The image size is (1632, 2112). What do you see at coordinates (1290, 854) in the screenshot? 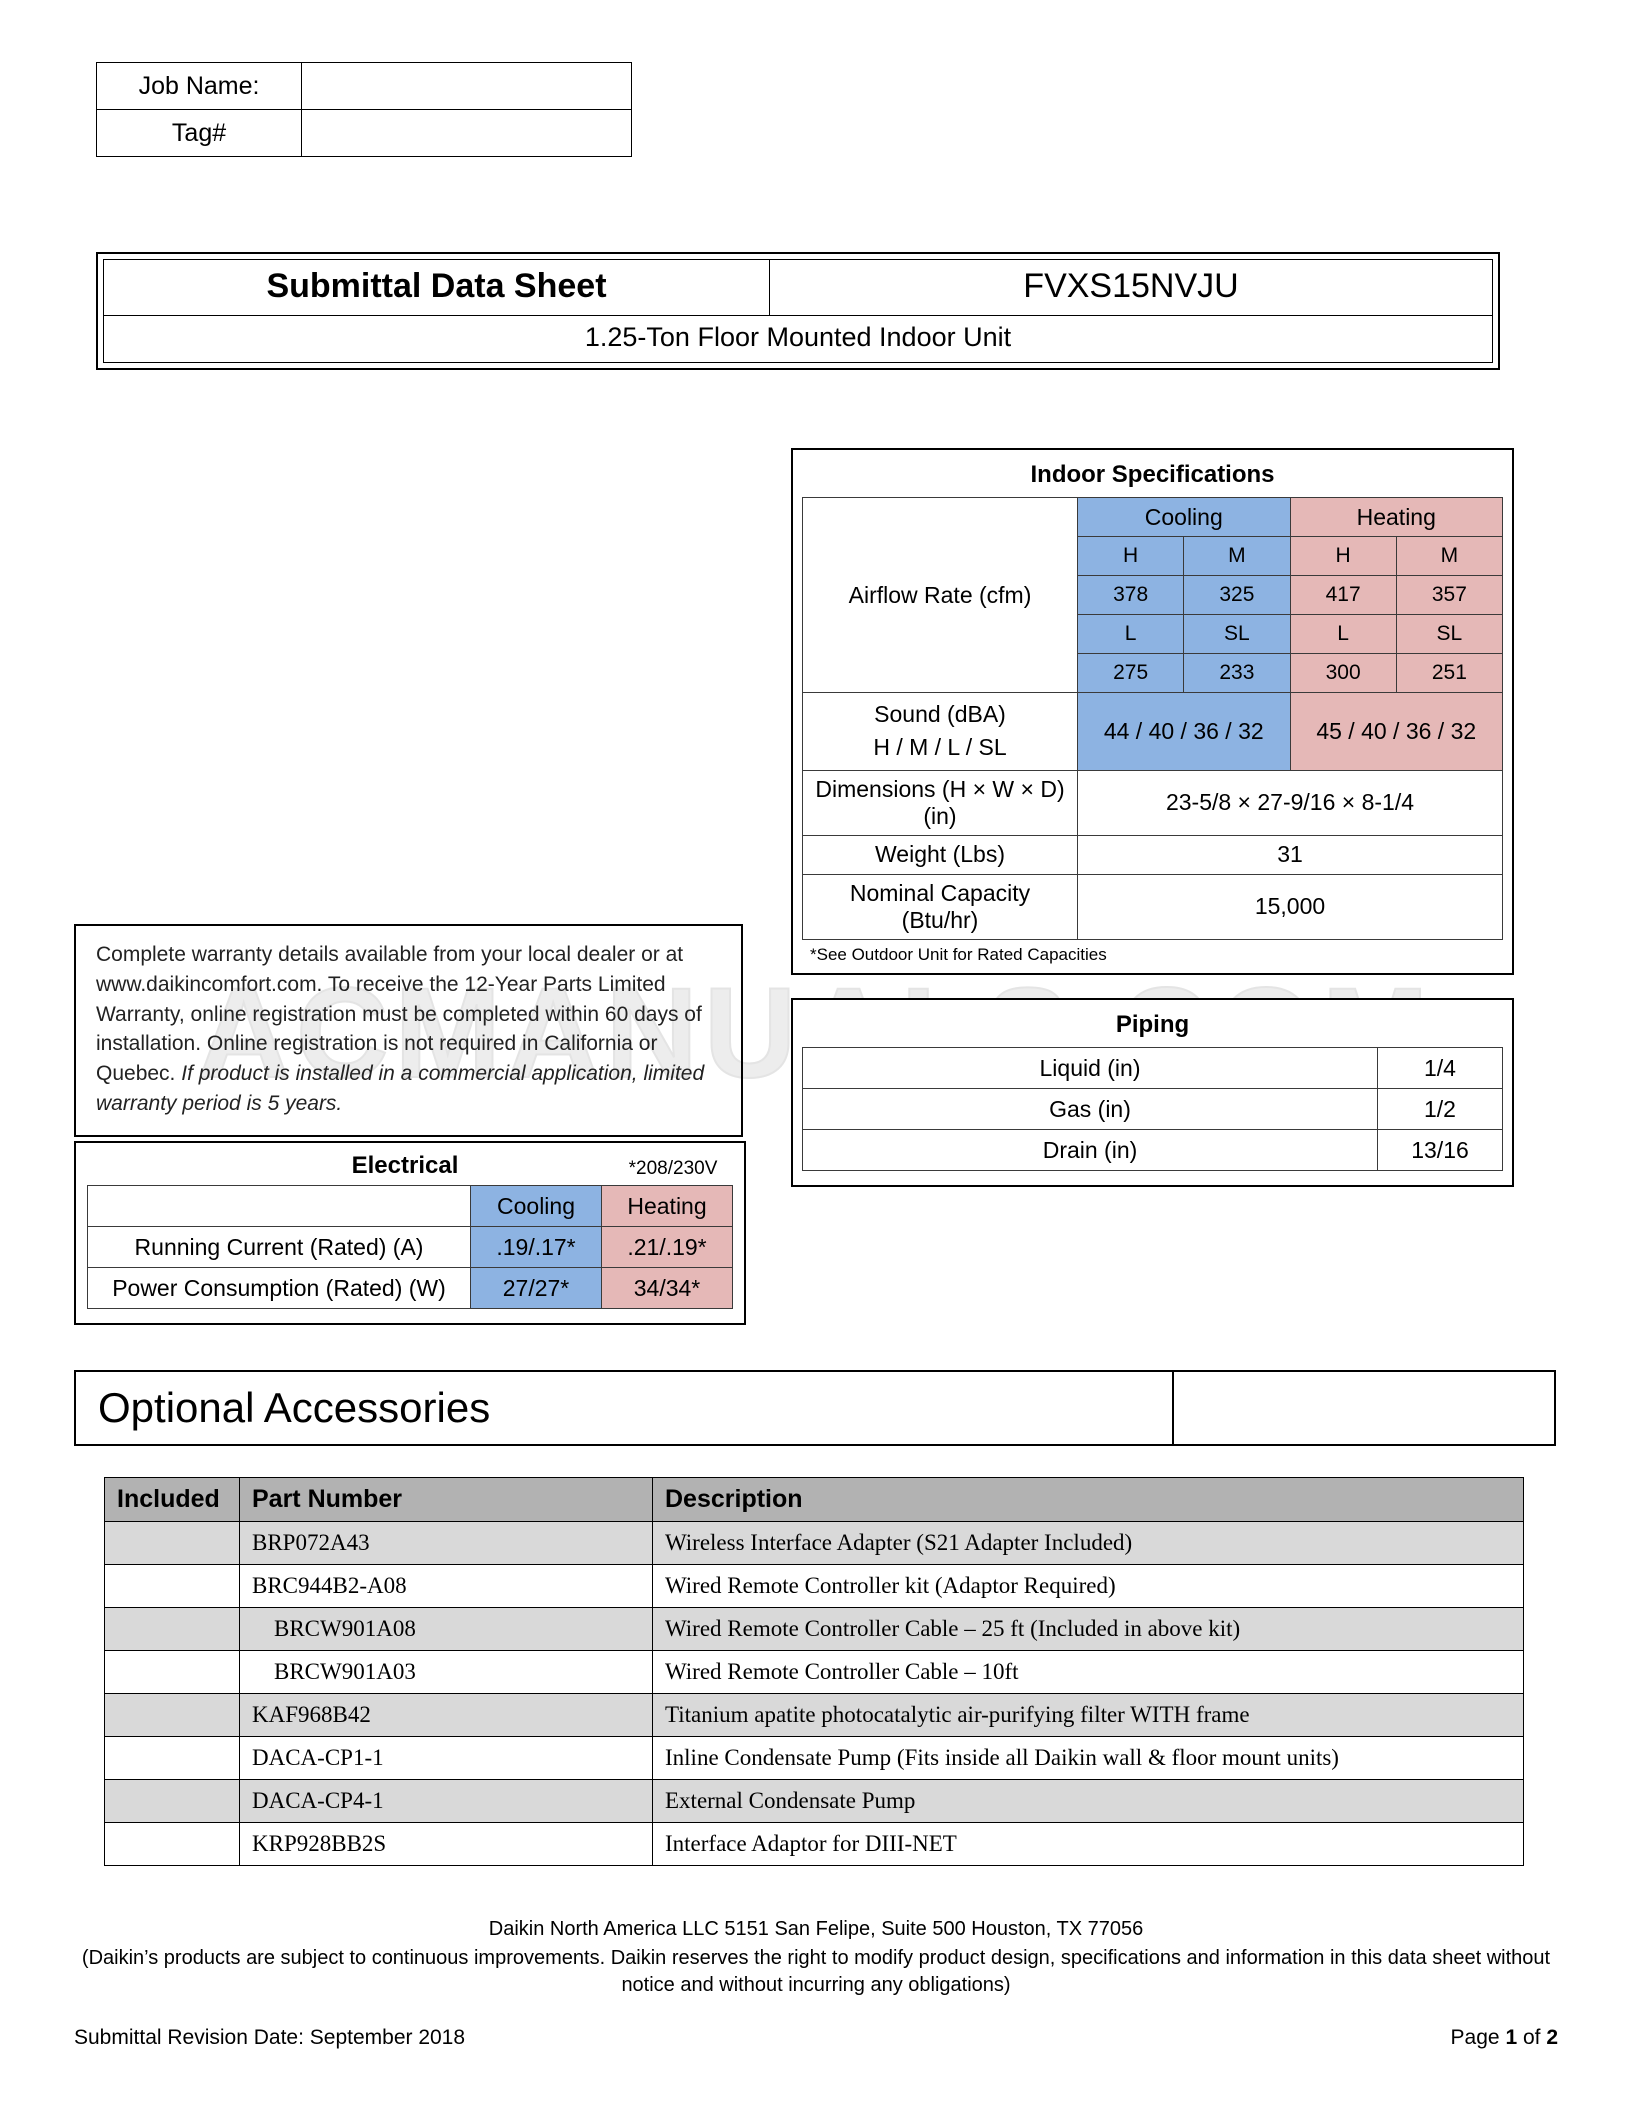
I see `weight-value: 31` at bounding box center [1290, 854].